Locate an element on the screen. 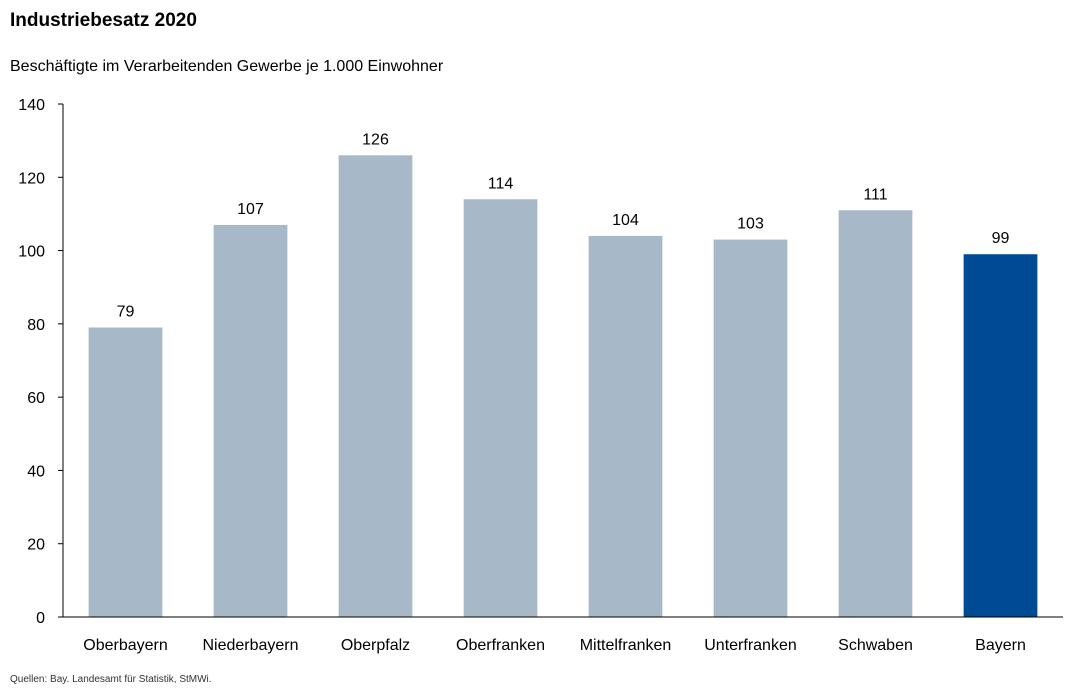 Image resolution: width=1066 pixels, height=691 pixels. data-label-unterfranken: 103 is located at coordinates (750, 224).